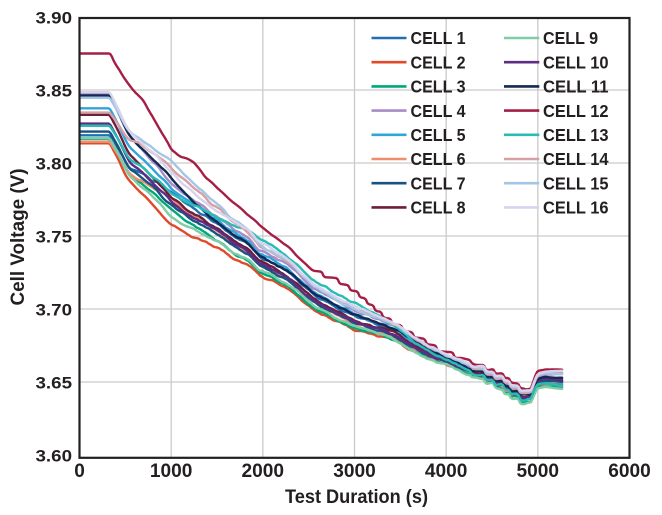  I want to click on svg-text: 5000, so click(538, 471).